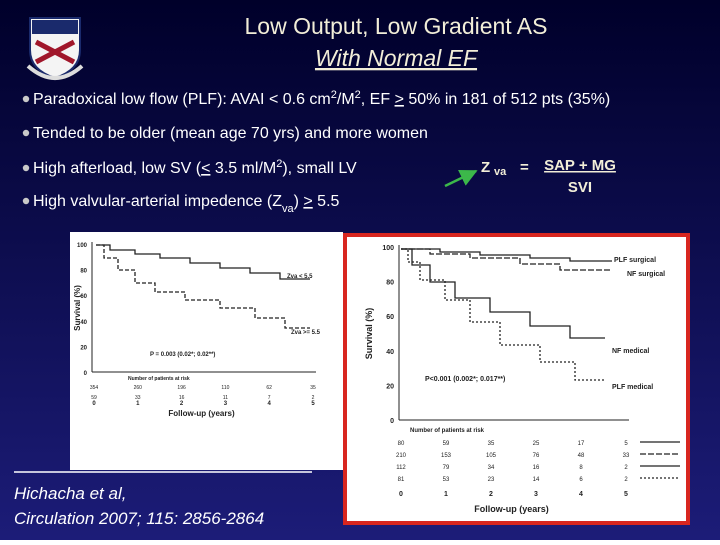 This screenshot has width=720, height=545. What do you see at coordinates (346, 99) in the screenshot?
I see `bullet-segment: /M` at bounding box center [346, 99].